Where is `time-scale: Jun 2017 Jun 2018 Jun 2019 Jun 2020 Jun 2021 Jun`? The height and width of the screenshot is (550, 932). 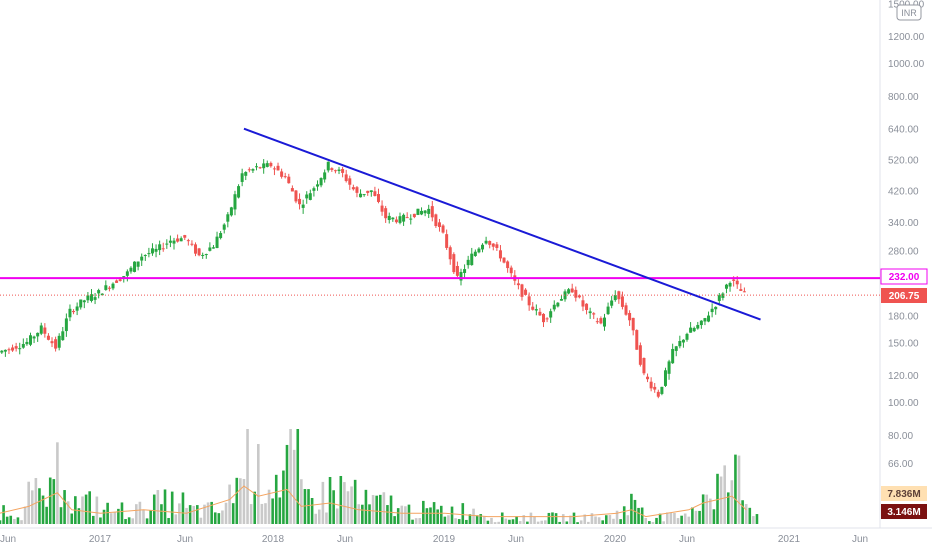
time-scale: Jun 2017 Jun 2018 Jun 2019 Jun 2020 Jun 2021 Jun is located at coordinates (434, 539).